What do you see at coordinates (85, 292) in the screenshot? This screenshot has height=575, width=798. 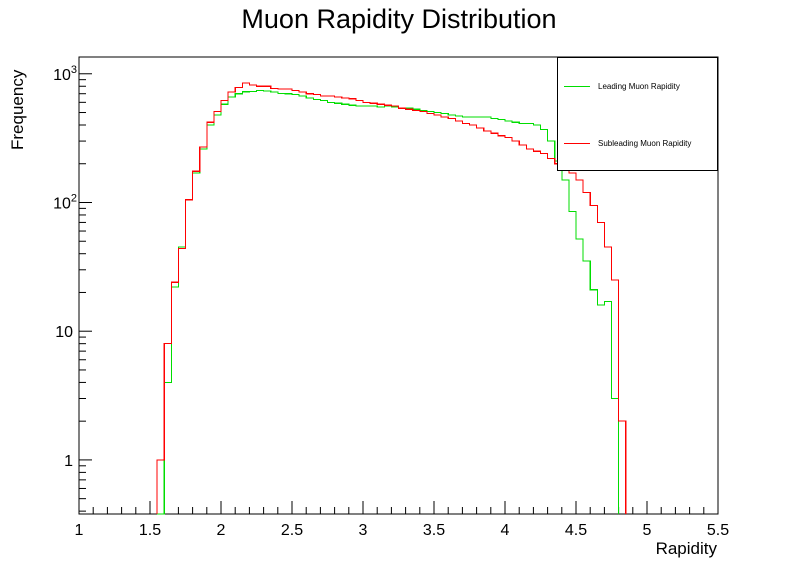 I see `y-axis-ticks` at bounding box center [85, 292].